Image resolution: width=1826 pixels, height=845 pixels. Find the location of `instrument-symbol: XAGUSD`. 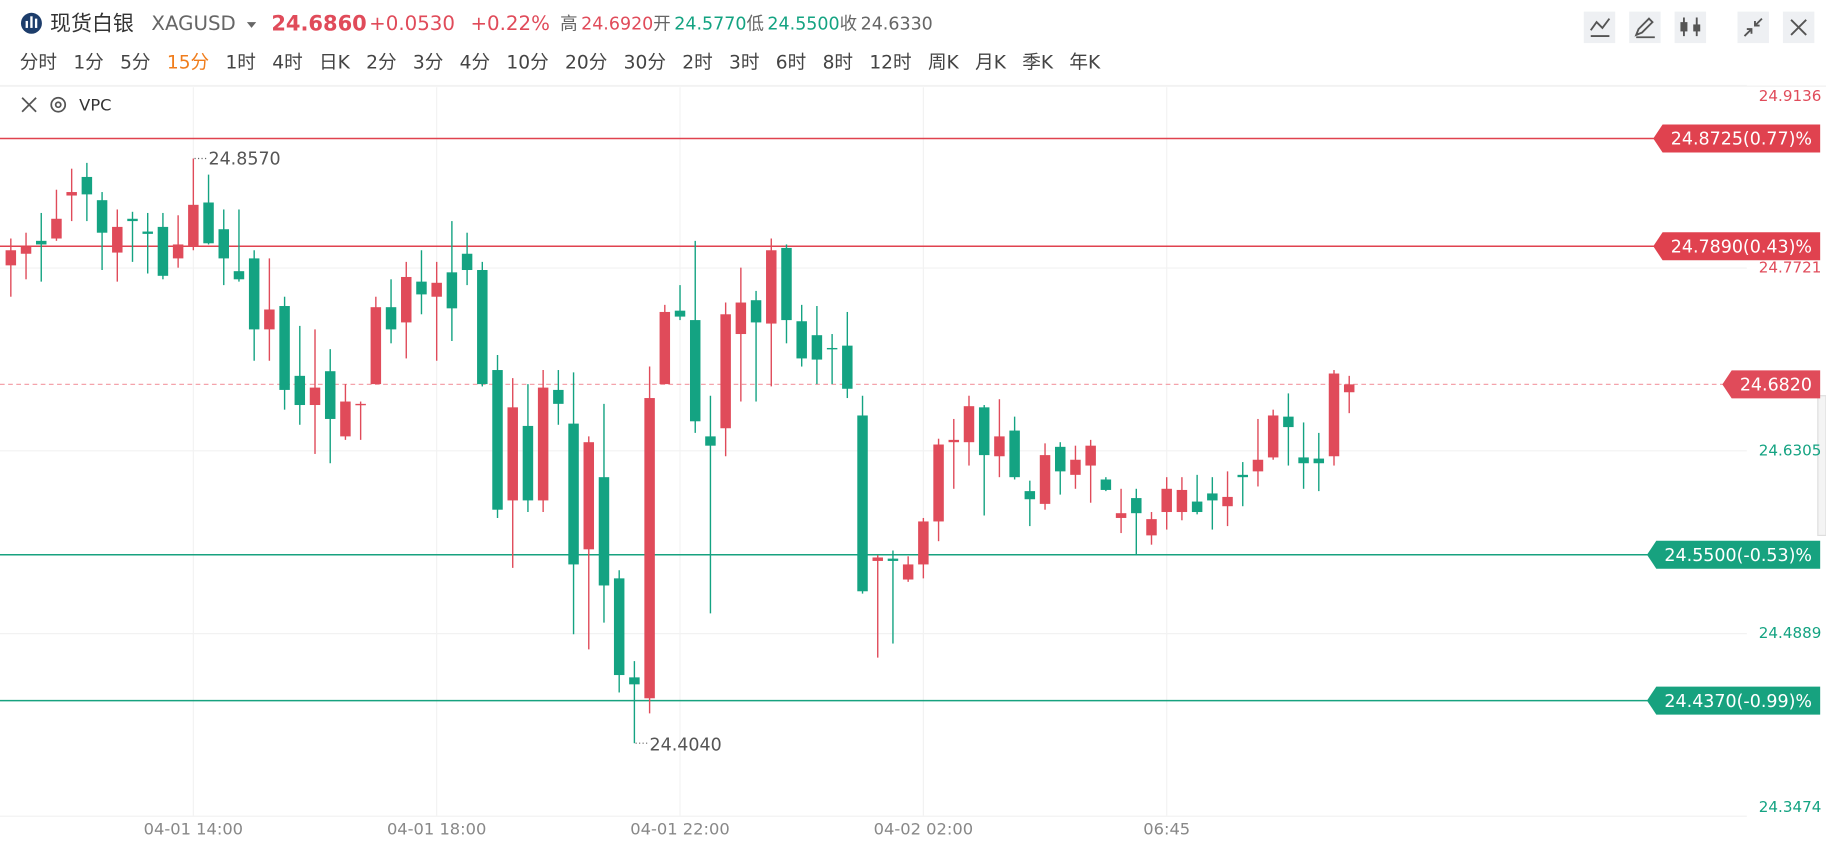

instrument-symbol: XAGUSD is located at coordinates (193, 23).